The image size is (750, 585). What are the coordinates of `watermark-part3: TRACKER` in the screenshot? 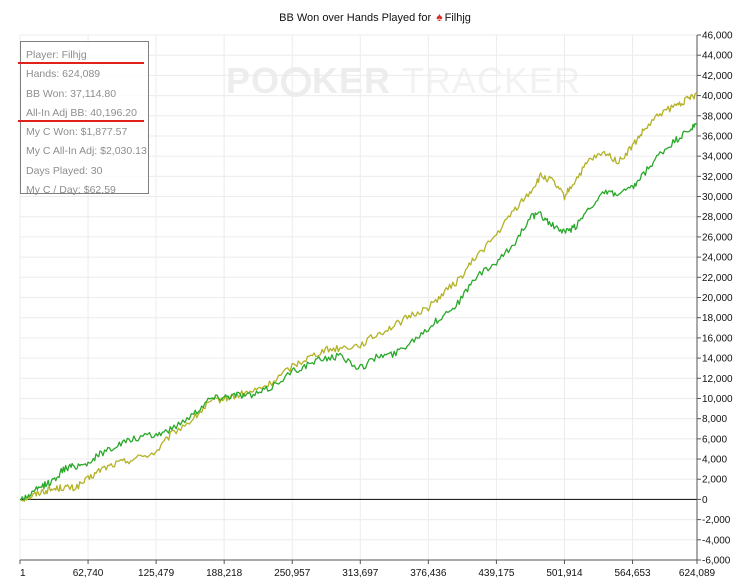 It's located at (492, 80).